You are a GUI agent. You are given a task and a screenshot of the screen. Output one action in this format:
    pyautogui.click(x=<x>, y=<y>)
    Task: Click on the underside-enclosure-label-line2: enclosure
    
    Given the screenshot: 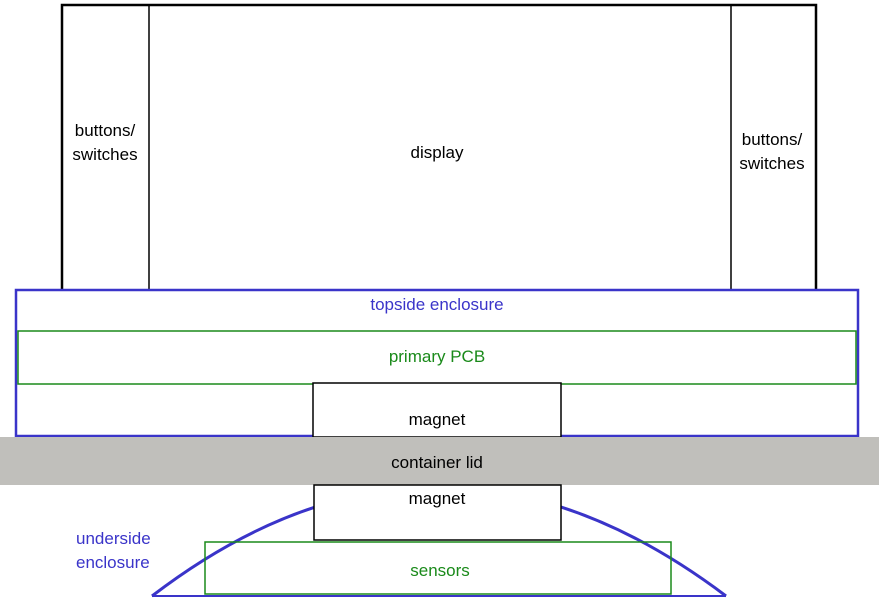 What is the action you would take?
    pyautogui.click(x=113, y=562)
    